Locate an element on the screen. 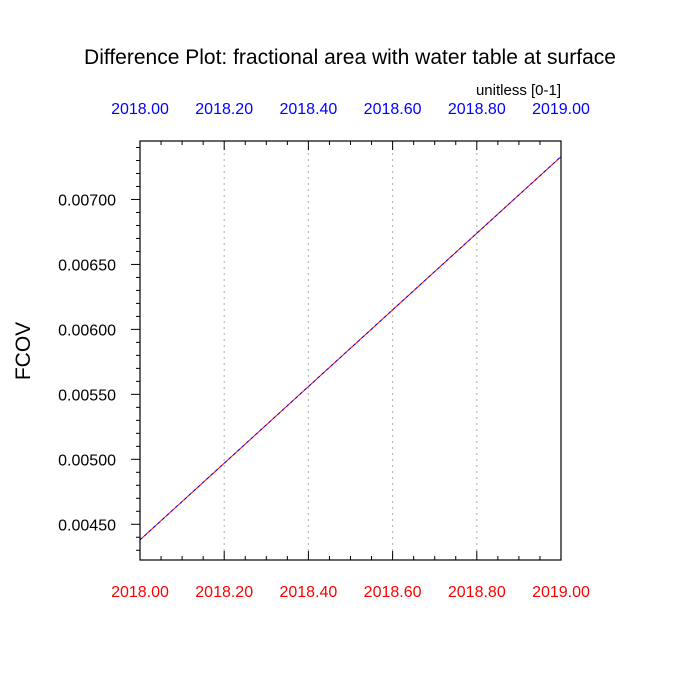 This screenshot has height=700, width=700. x-tick-label-top: 2018.40 is located at coordinates (308, 109).